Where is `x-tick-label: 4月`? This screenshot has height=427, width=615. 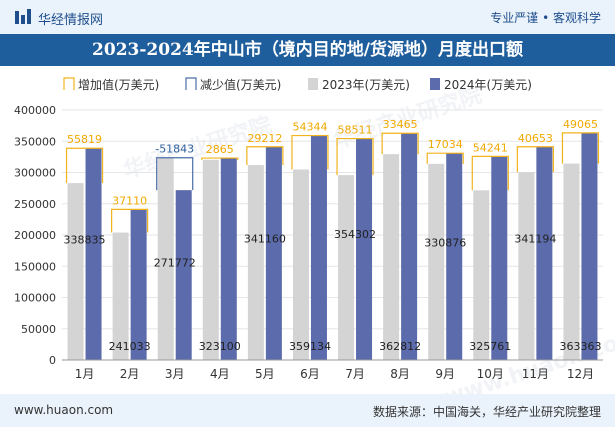 x-tick-label: 4月 is located at coordinates (220, 374).